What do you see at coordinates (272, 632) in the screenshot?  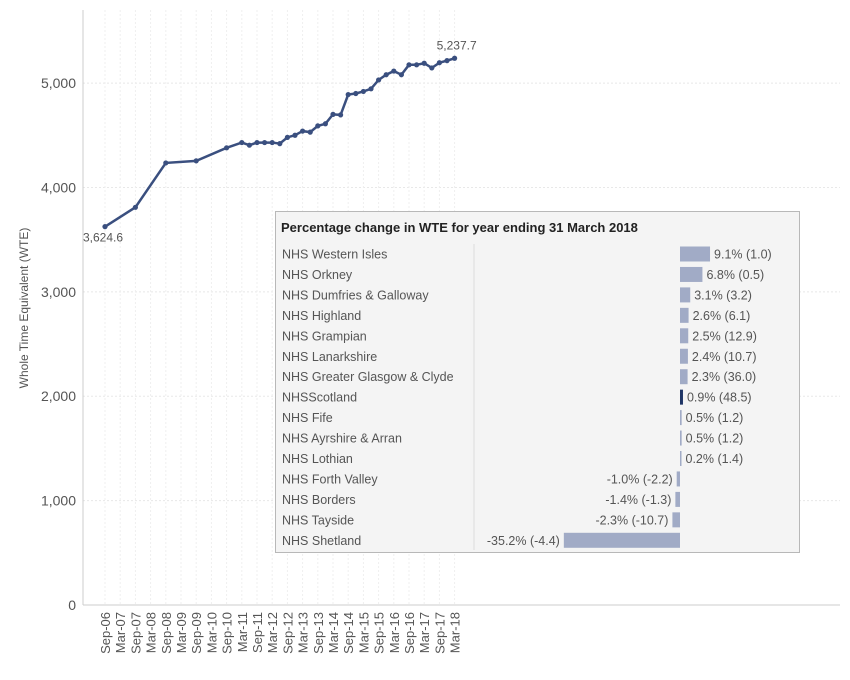 I see `x-tick-label: Mar-12` at bounding box center [272, 632].